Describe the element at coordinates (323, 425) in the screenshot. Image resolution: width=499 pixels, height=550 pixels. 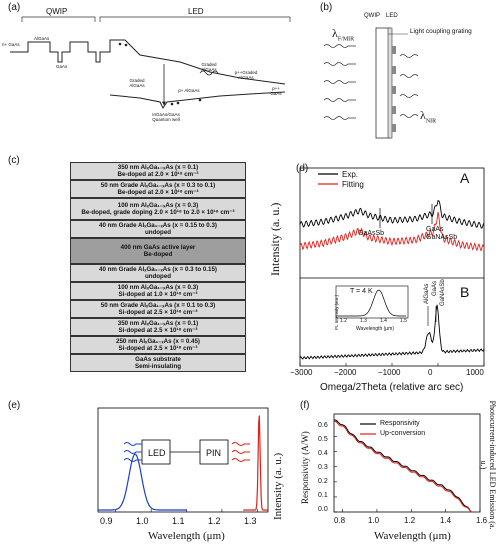
I see `f-ytick-6: 0.6` at that location.